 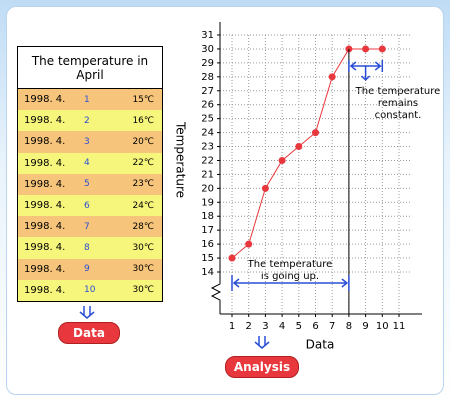 What do you see at coordinates (207, 202) in the screenshot?
I see `y-tick-label: 19` at bounding box center [207, 202].